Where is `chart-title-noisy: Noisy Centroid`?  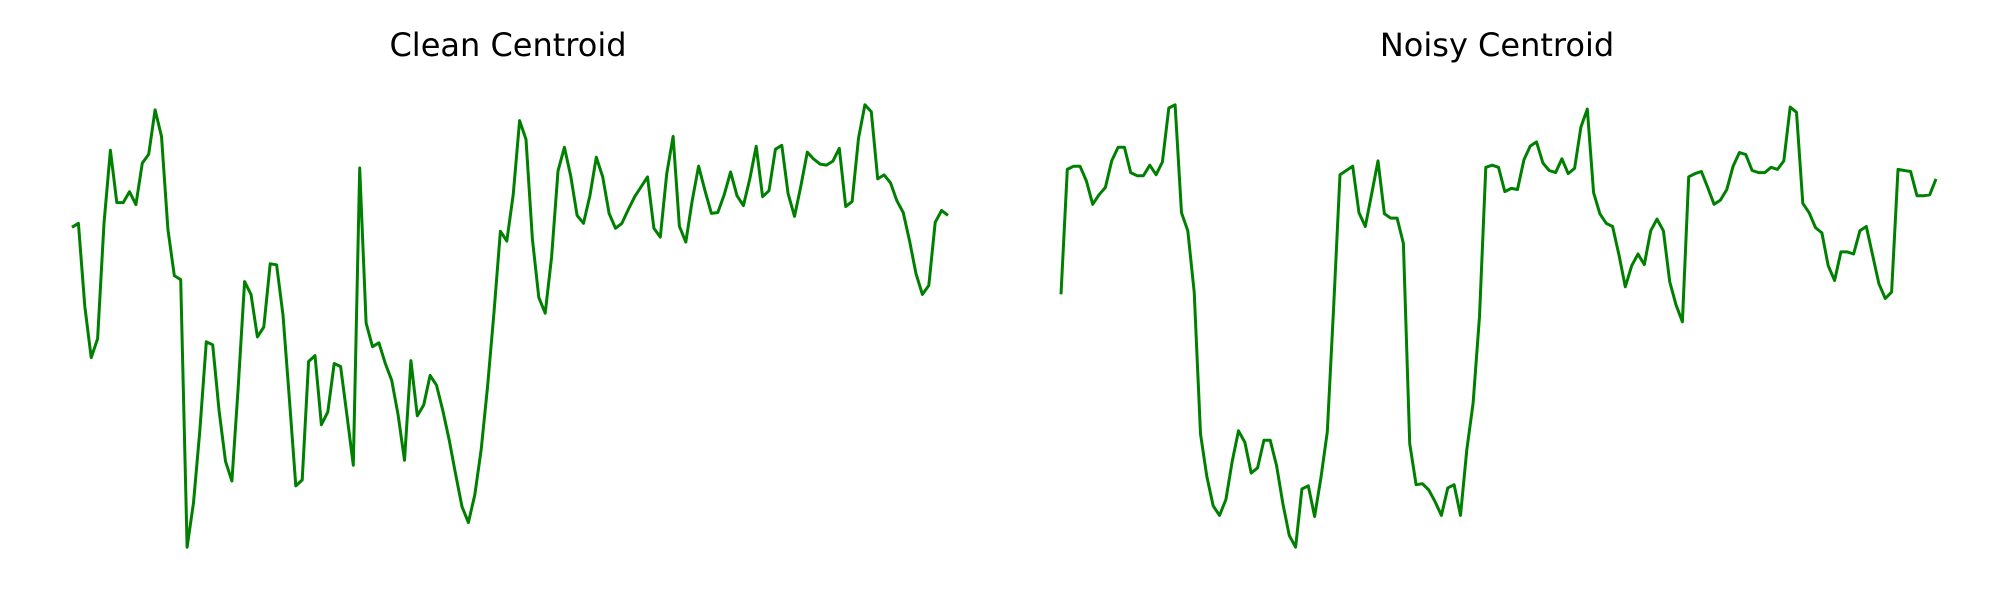 chart-title-noisy: Noisy Centroid is located at coordinates (1497, 45).